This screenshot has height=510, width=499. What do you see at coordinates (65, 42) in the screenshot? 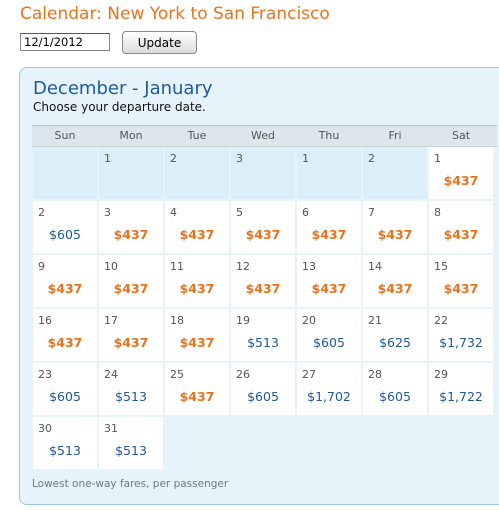
I see `departure-date-input` at bounding box center [65, 42].